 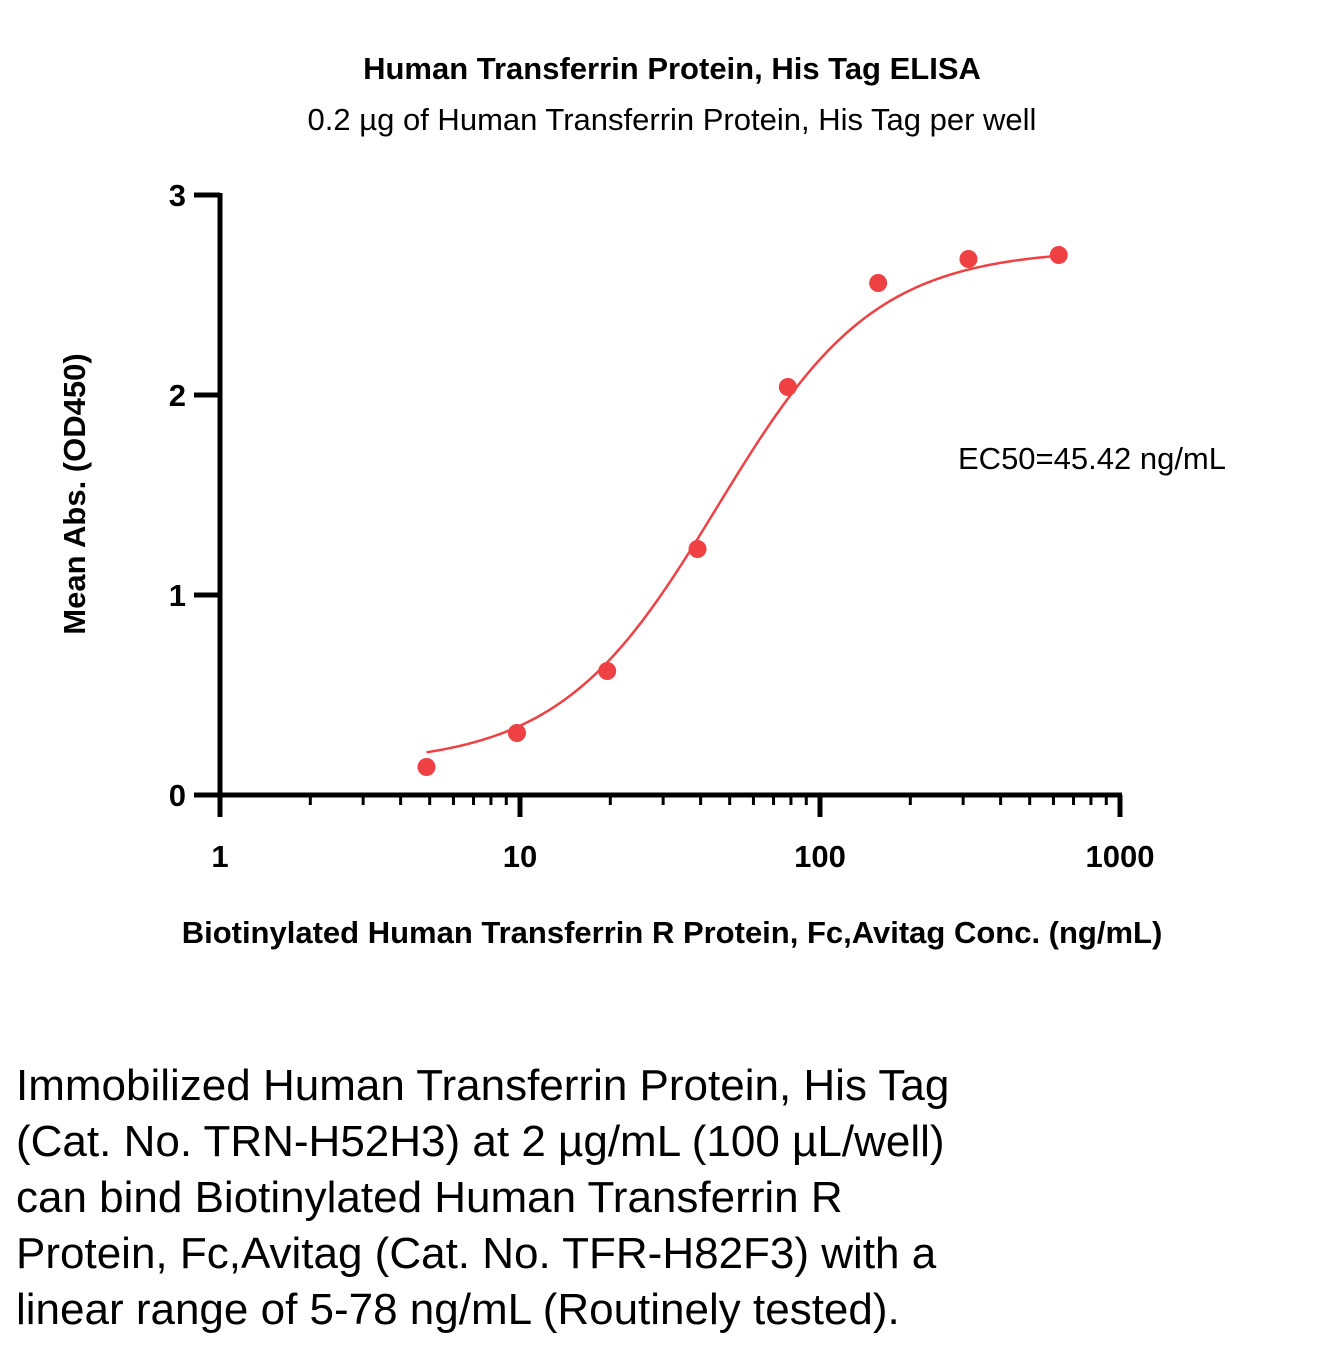 I want to click on y-tick-label: 2, so click(x=177, y=395).